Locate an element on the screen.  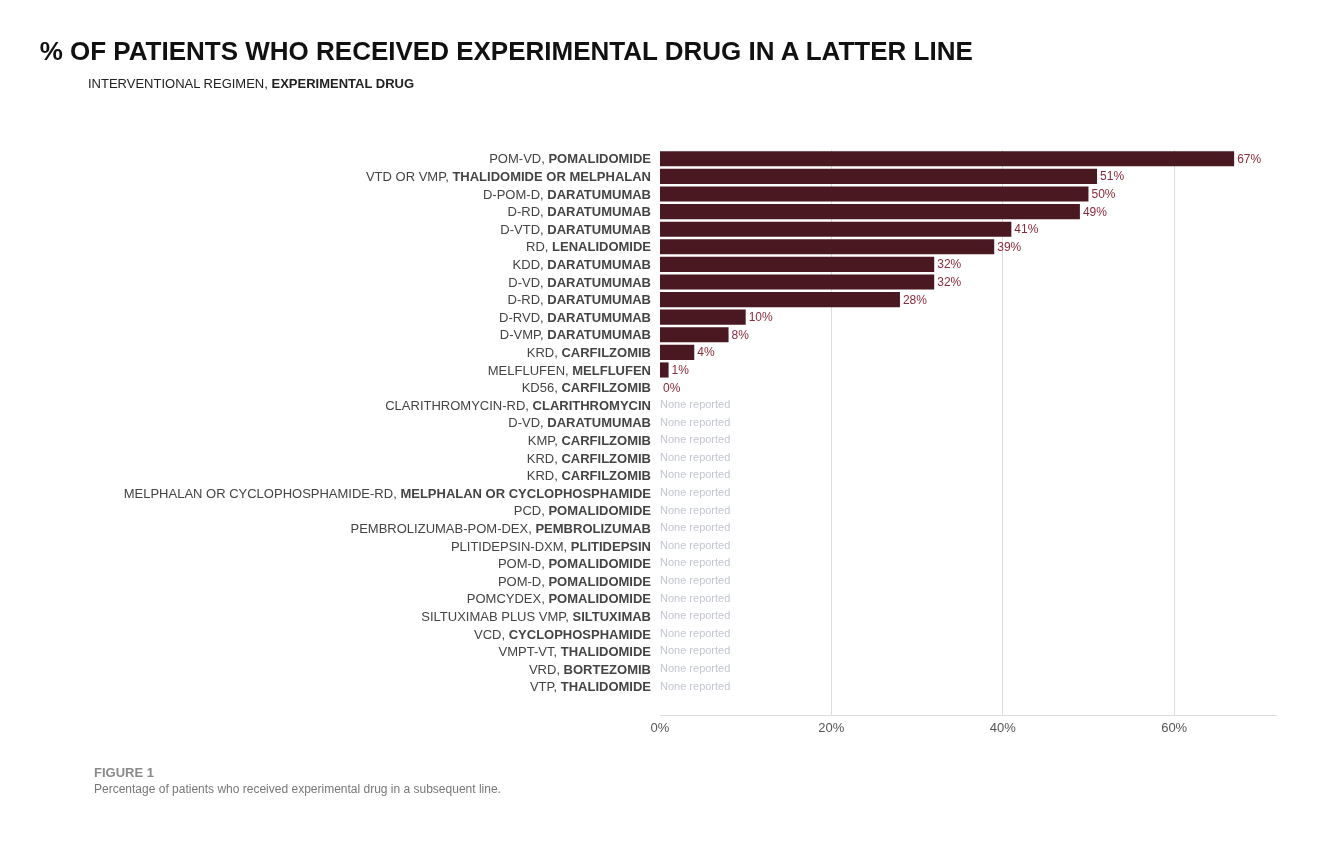
y-tick-label: VTD OR VMP, THALIDOMIDE OR MELPHALAN is located at coordinates (508, 176).